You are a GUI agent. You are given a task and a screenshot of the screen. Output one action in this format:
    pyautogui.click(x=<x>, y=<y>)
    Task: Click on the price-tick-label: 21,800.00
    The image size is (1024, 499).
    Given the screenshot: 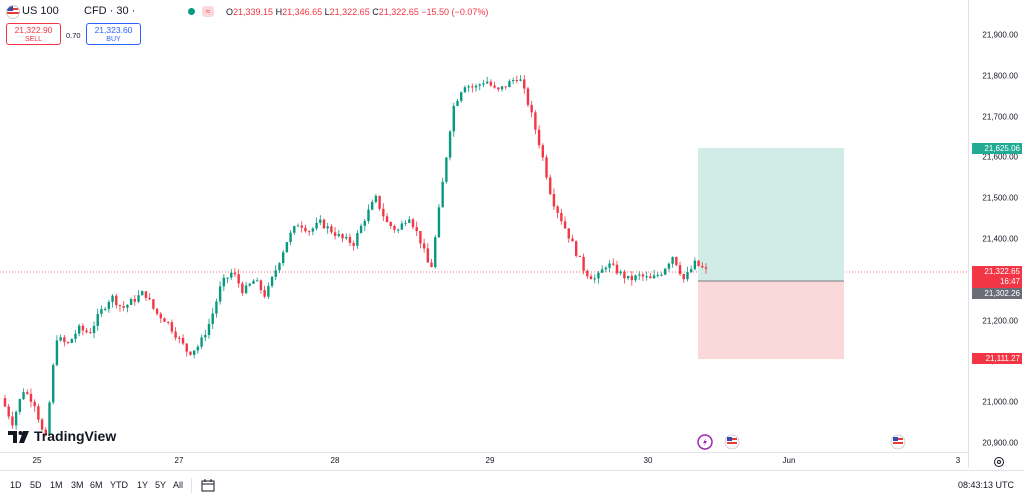 What is the action you would take?
    pyautogui.click(x=1000, y=76)
    